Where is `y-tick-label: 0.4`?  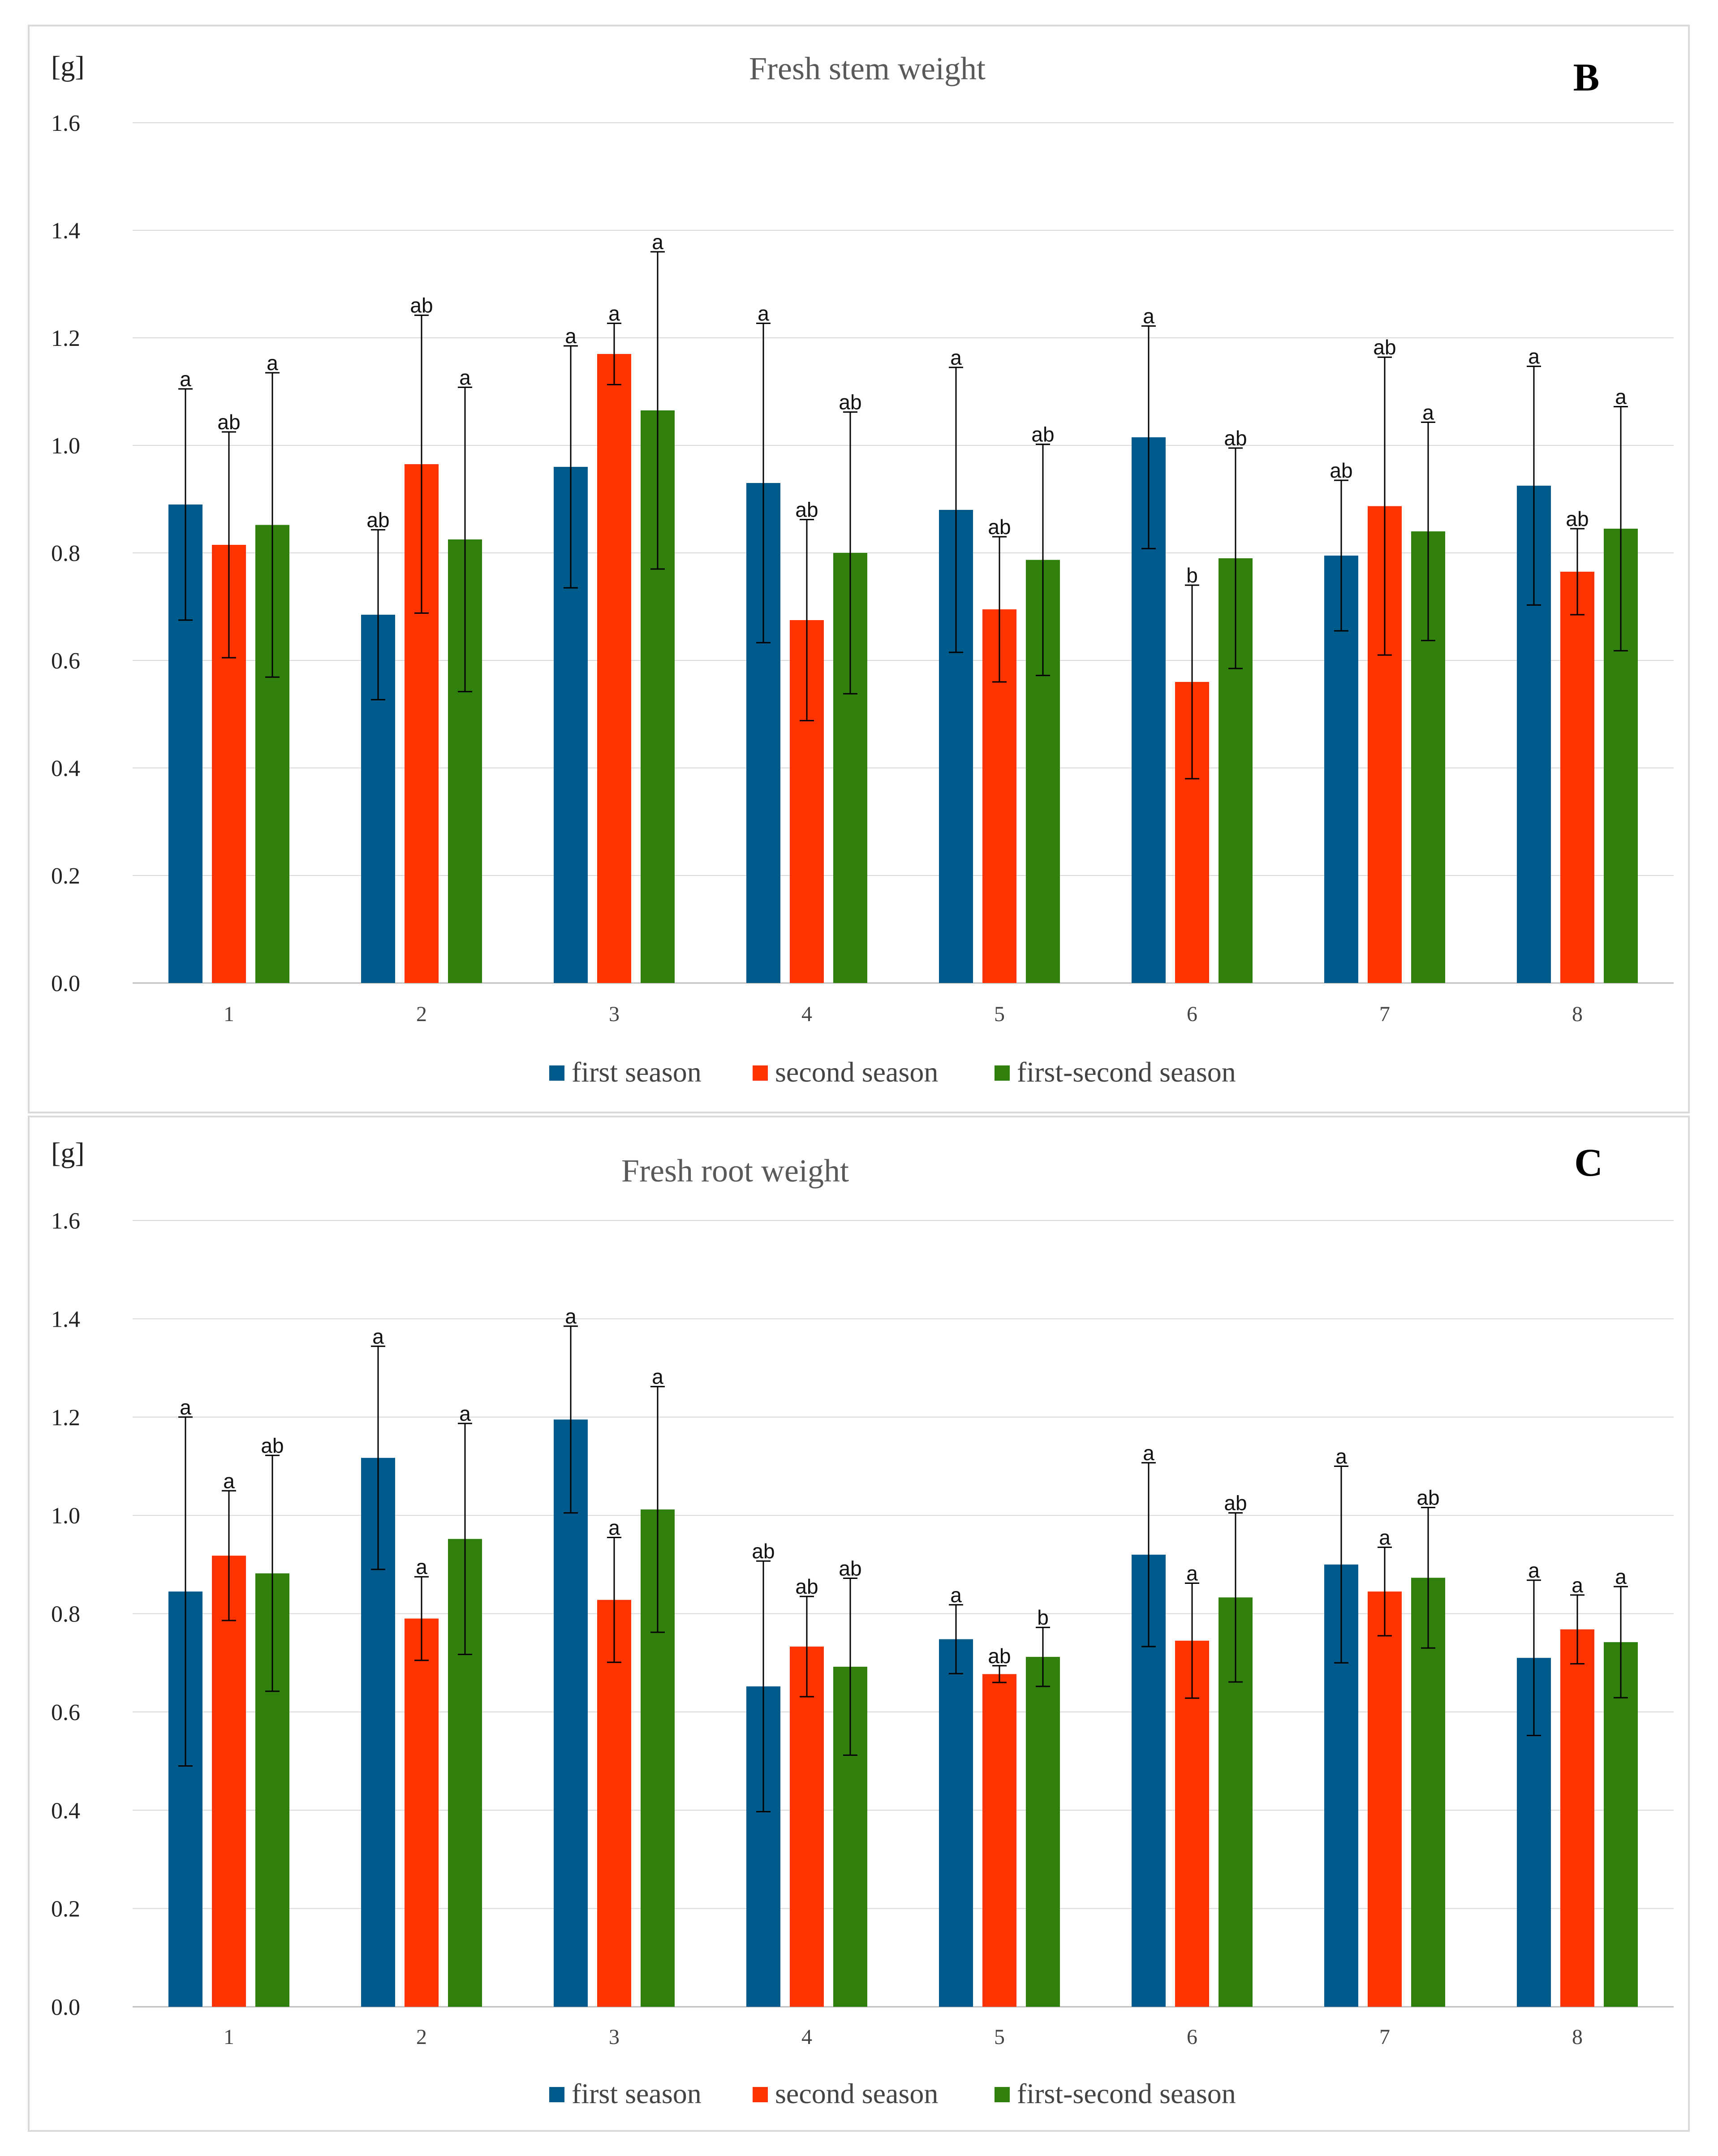
y-tick-label: 0.4 is located at coordinates (65, 1811).